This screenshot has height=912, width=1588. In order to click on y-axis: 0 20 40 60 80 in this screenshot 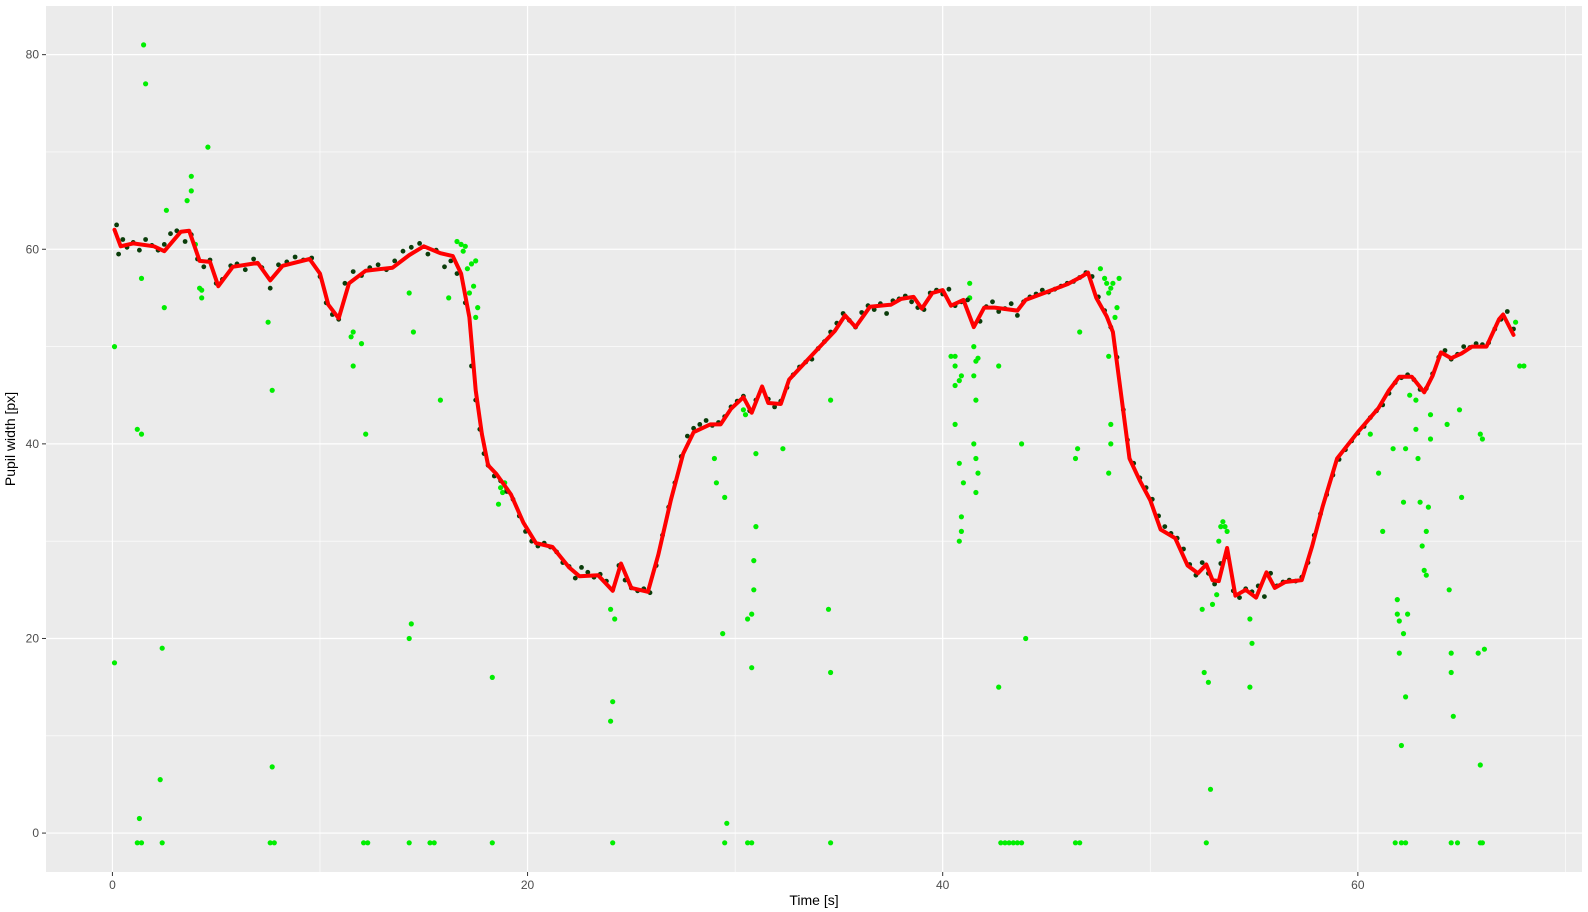, I will do `click(36, 444)`.